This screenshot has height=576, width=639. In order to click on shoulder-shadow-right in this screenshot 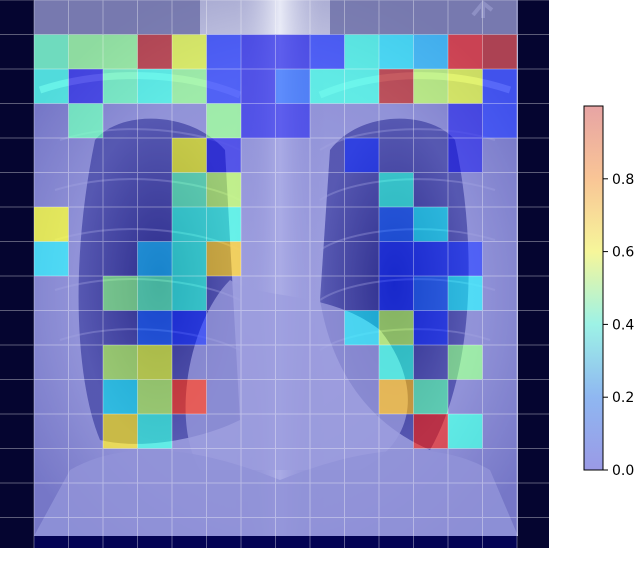, I will do `click(424, 17)`.